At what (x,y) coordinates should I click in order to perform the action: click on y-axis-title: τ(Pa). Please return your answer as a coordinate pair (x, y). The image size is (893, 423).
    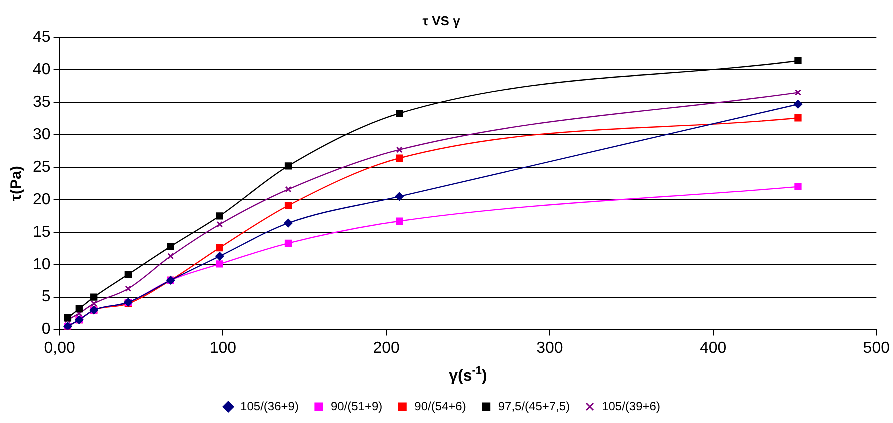
    Looking at the image, I should click on (17, 184).